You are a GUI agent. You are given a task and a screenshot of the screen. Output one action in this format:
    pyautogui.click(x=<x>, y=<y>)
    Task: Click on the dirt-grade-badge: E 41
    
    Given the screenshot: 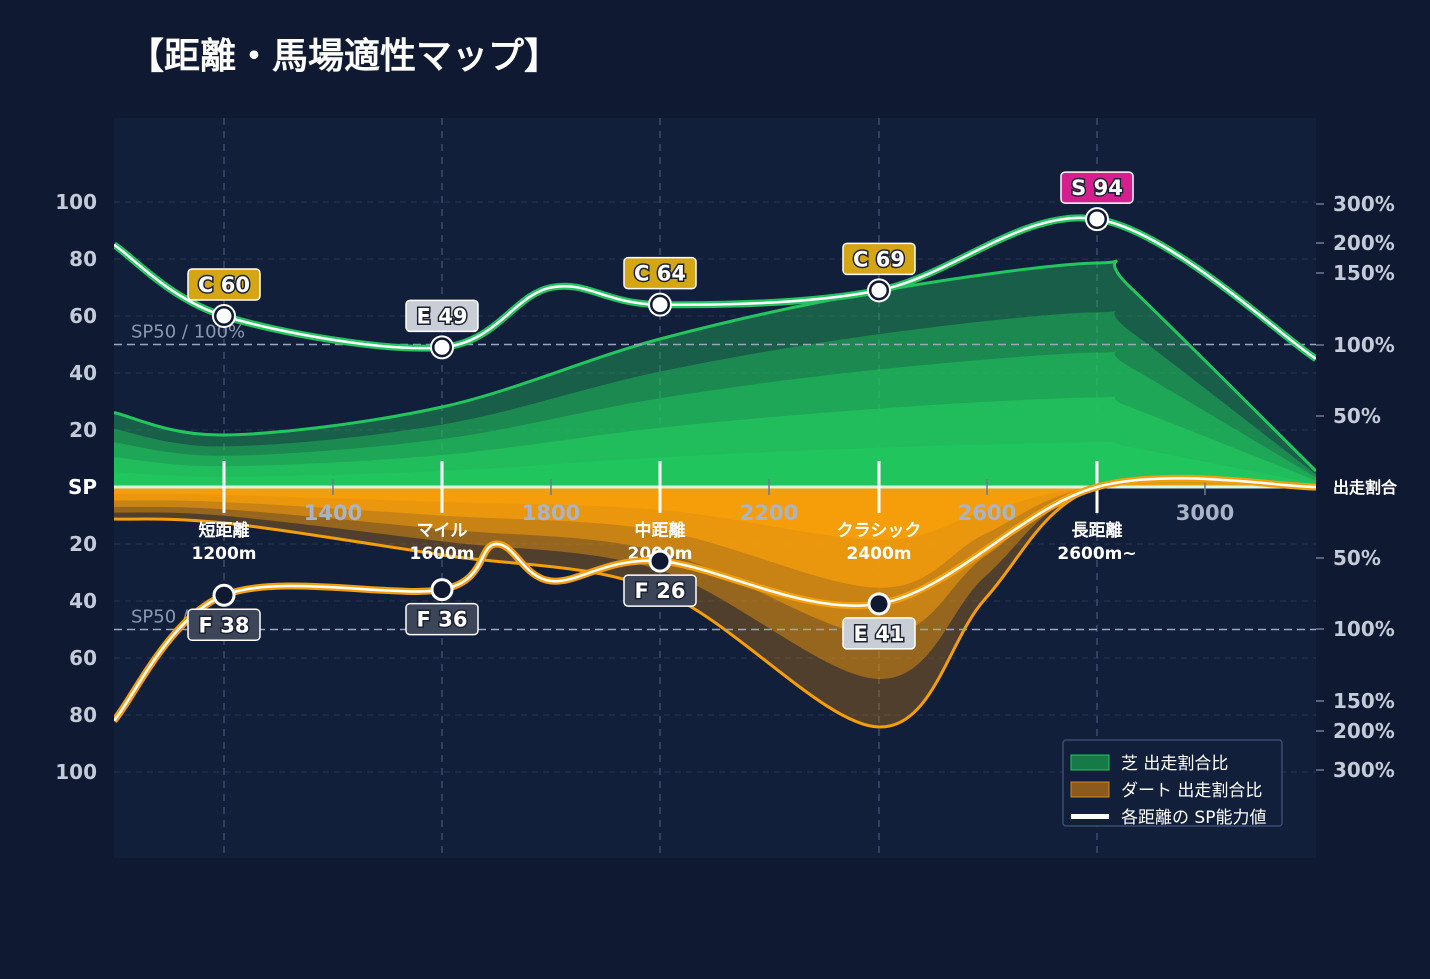 What is the action you would take?
    pyautogui.click(x=879, y=633)
    